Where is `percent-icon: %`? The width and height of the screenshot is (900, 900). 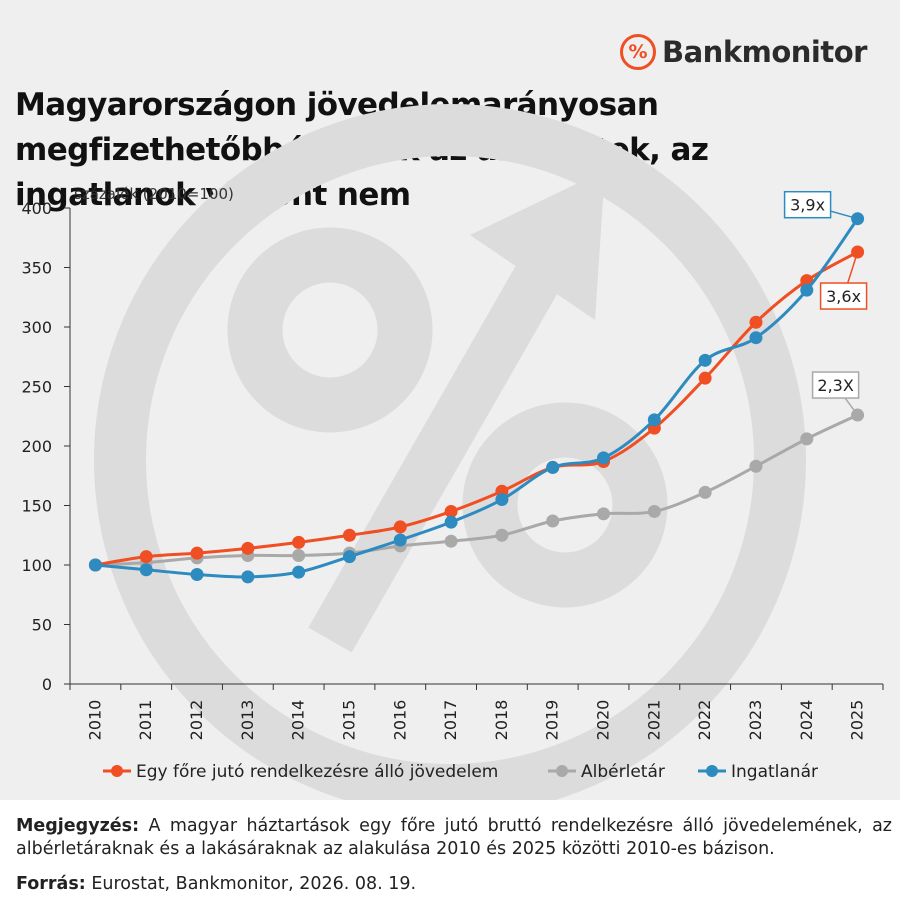 percent-icon: % is located at coordinates (638, 52).